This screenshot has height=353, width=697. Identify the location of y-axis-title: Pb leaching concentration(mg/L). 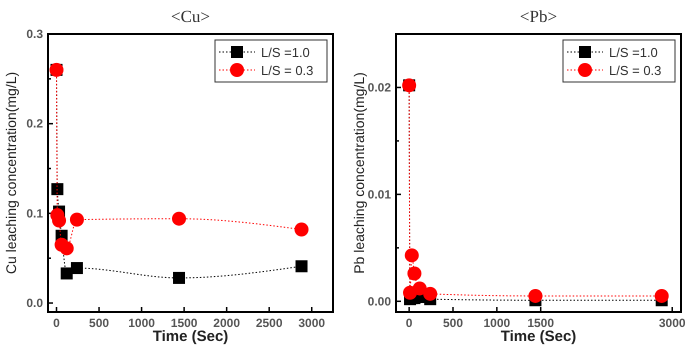
(359, 173).